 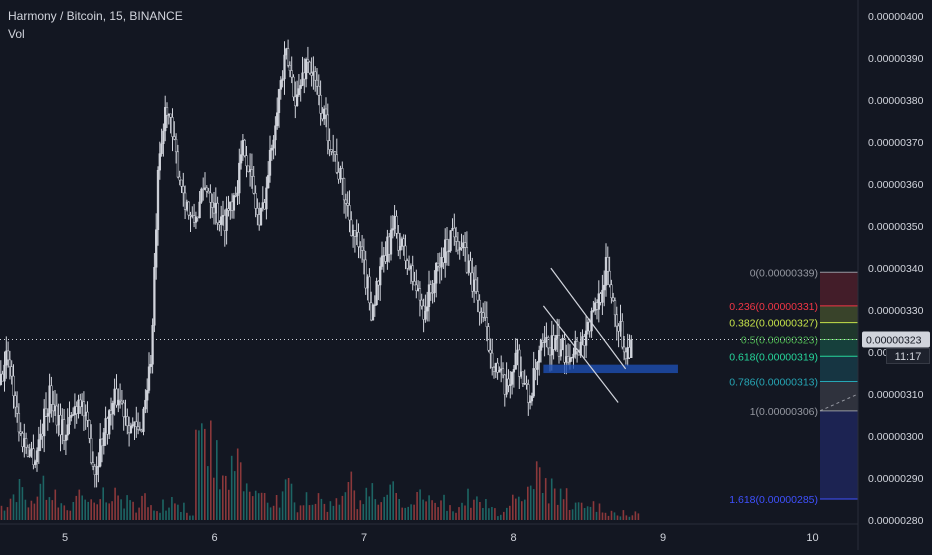 What do you see at coordinates (429, 533) in the screenshot?
I see `time-axis: 5 6 7 8 9 10` at bounding box center [429, 533].